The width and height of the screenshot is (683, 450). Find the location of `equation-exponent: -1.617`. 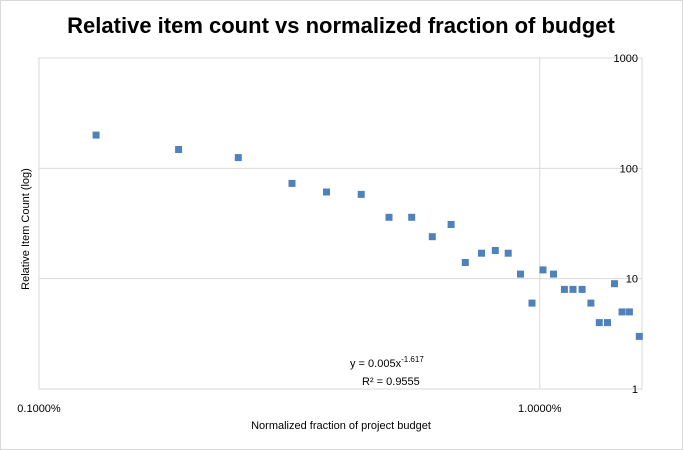

equation-exponent: -1.617 is located at coordinates (412, 359).